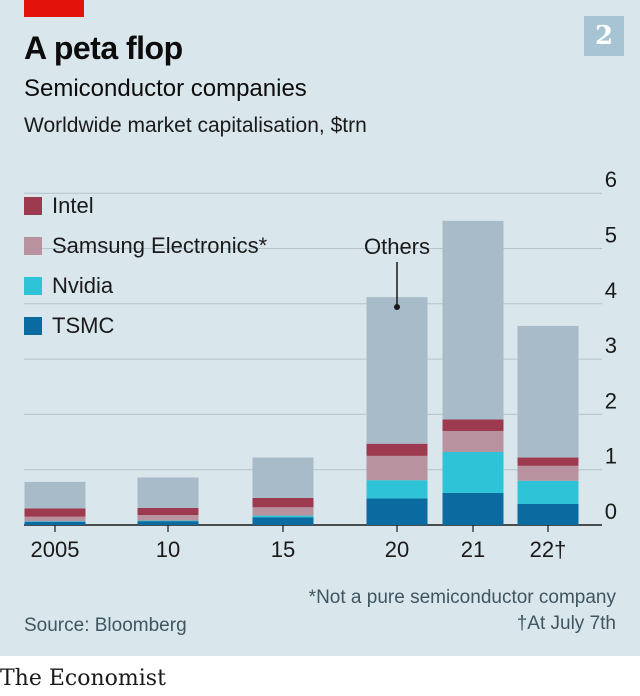  What do you see at coordinates (462, 597) in the screenshot?
I see `footnote-asterisk: *Not a pure semiconductor company` at bounding box center [462, 597].